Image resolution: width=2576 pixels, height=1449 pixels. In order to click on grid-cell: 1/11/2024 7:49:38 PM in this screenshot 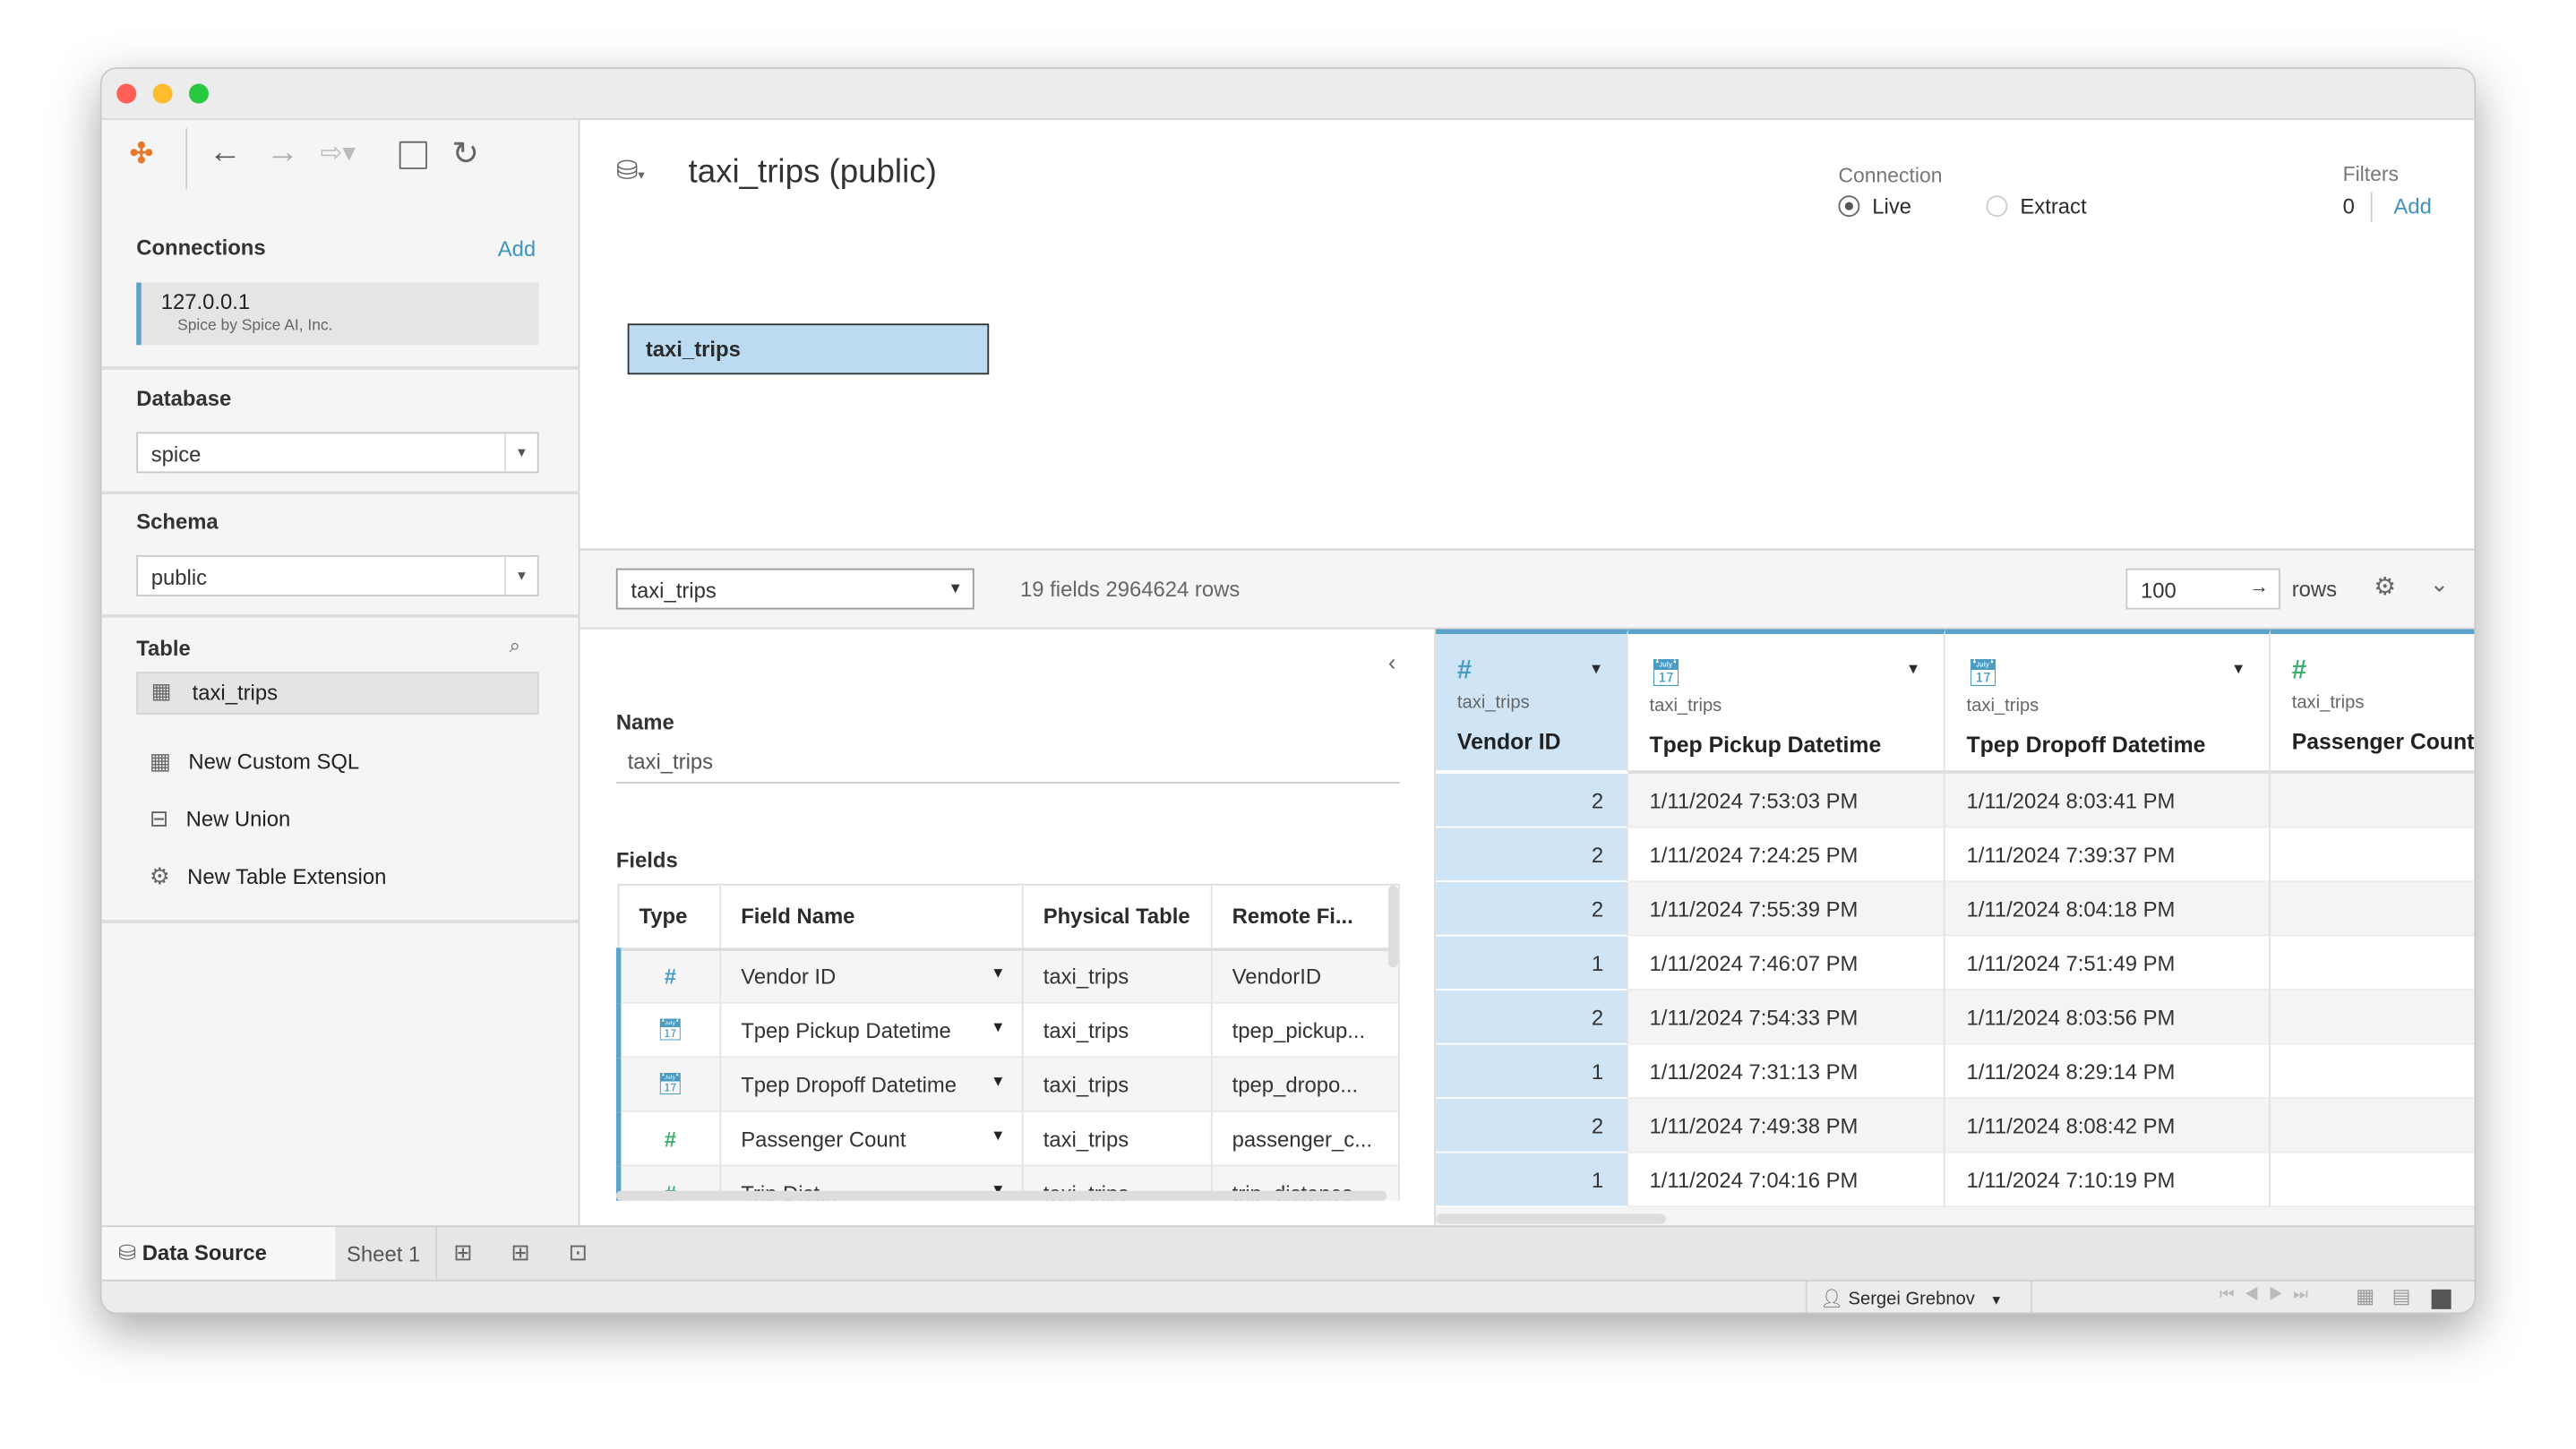, I will do `click(1786, 1126)`.